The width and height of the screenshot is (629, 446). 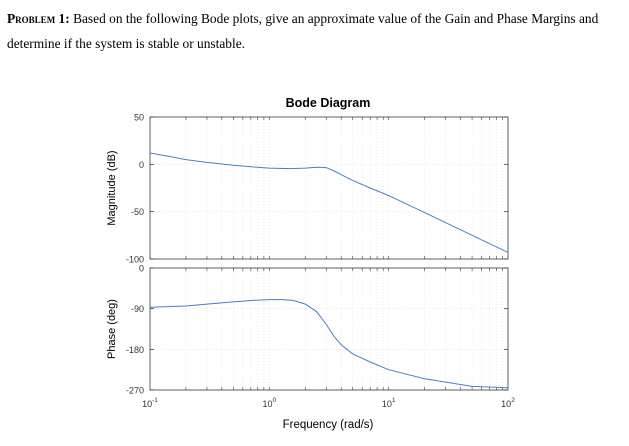 I want to click on y-tick-label: -50, so click(x=137, y=212).